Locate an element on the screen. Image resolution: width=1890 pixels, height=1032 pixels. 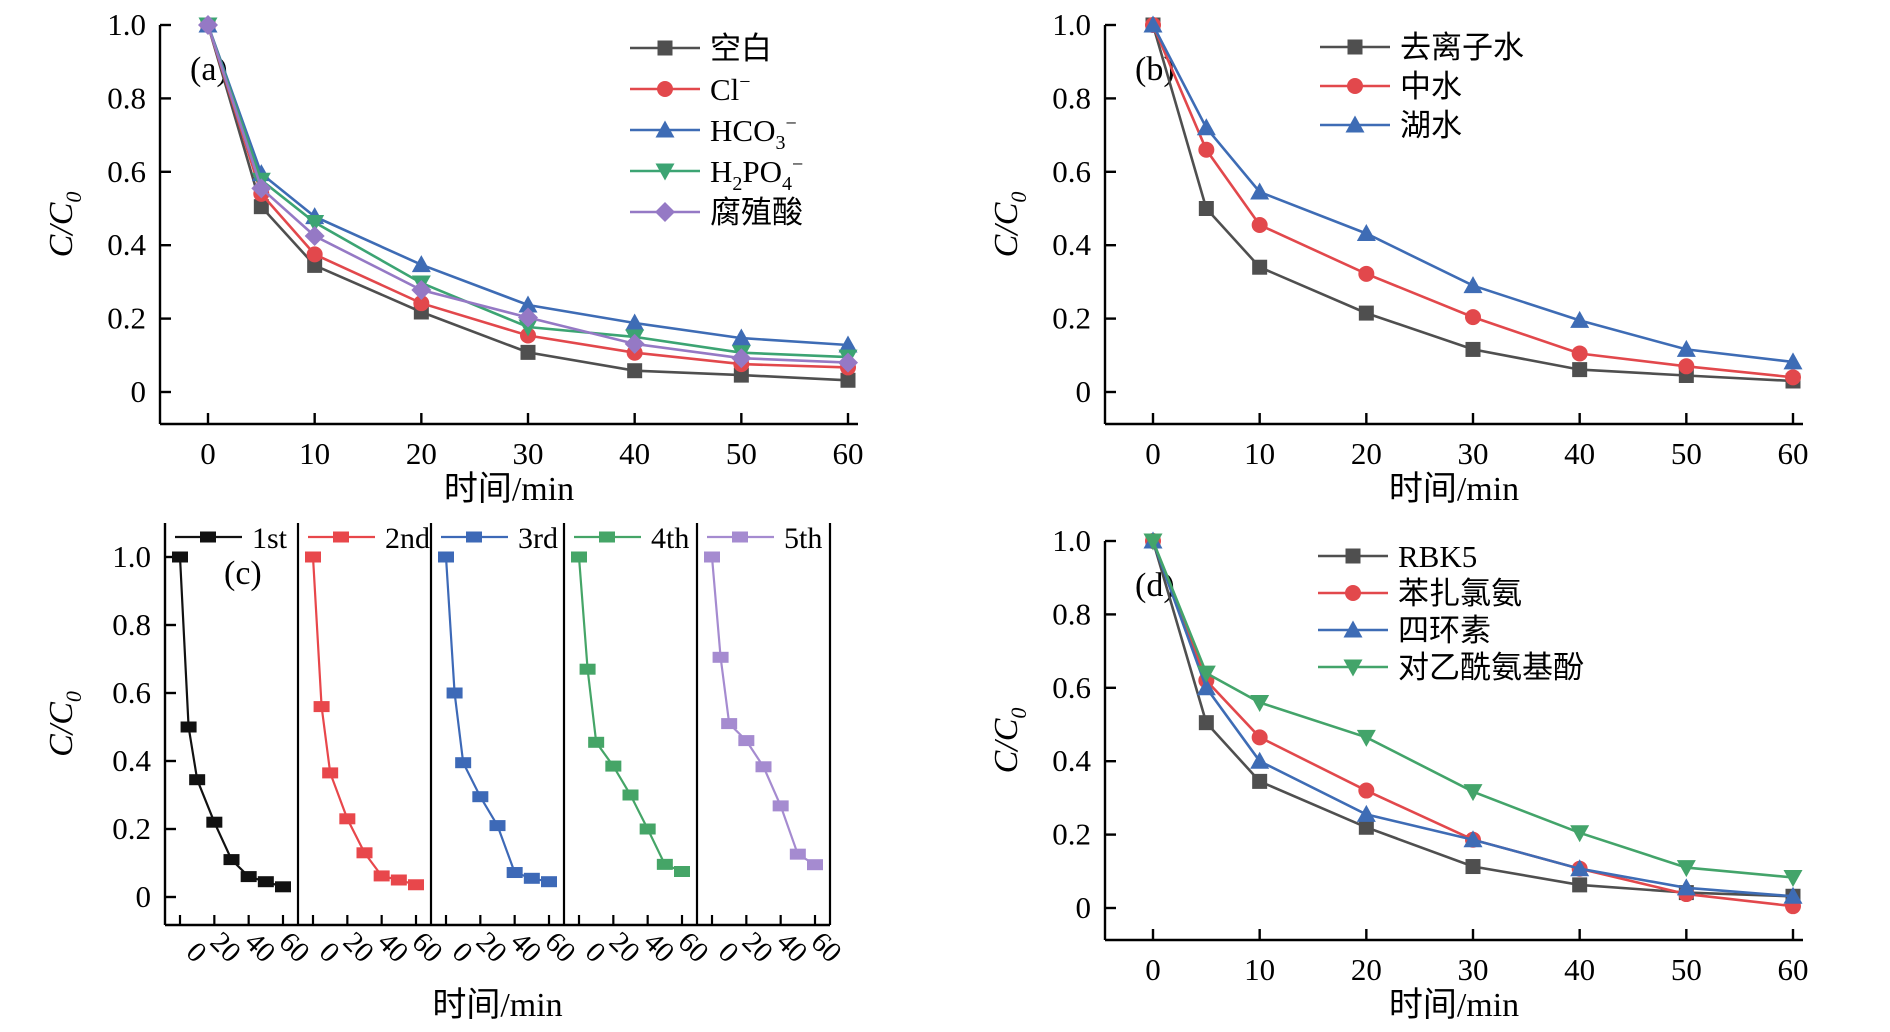
y-tick-label: 0.4 is located at coordinates (126, 244).